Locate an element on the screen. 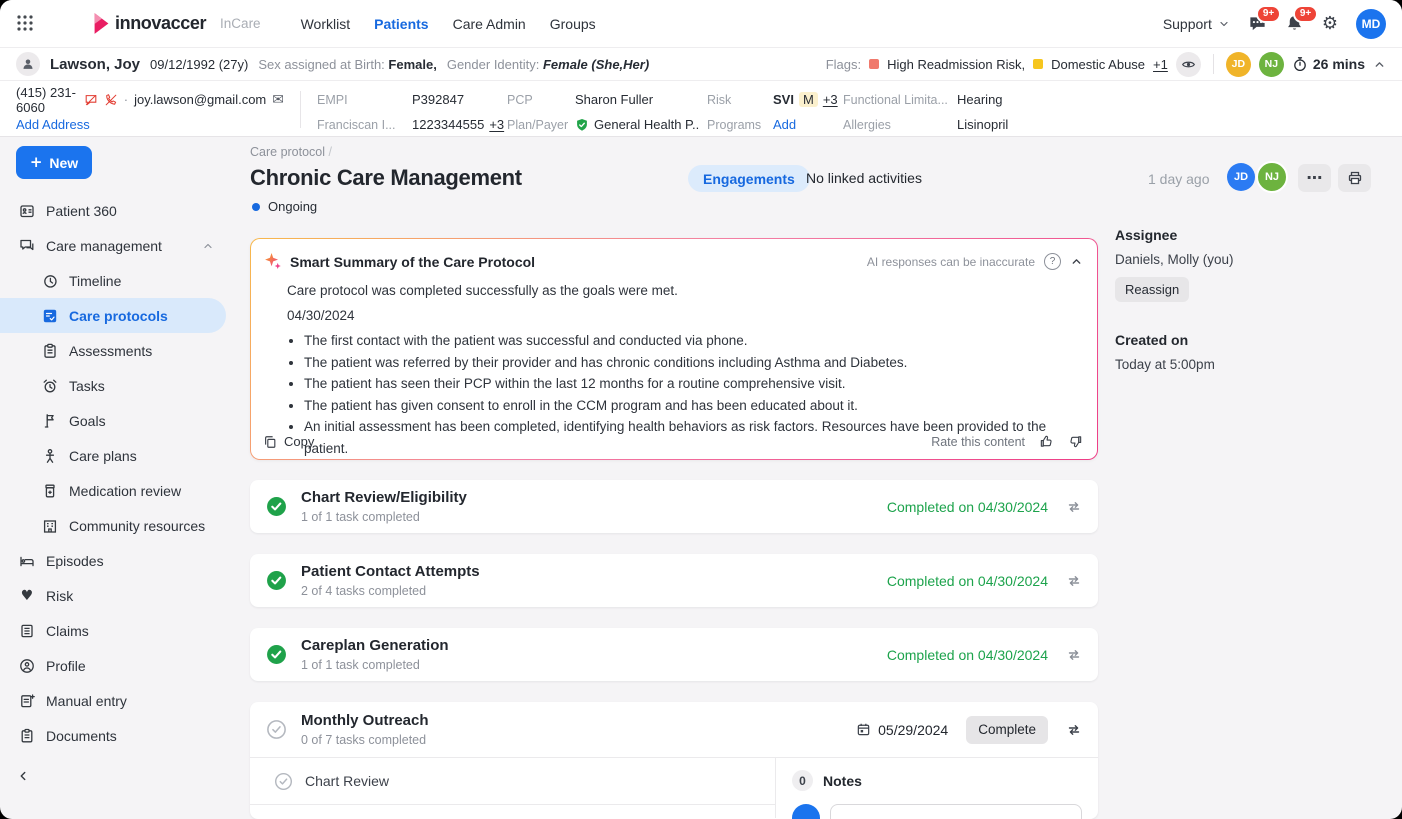  sidebar-item-profile: Profile is located at coordinates (120, 665).